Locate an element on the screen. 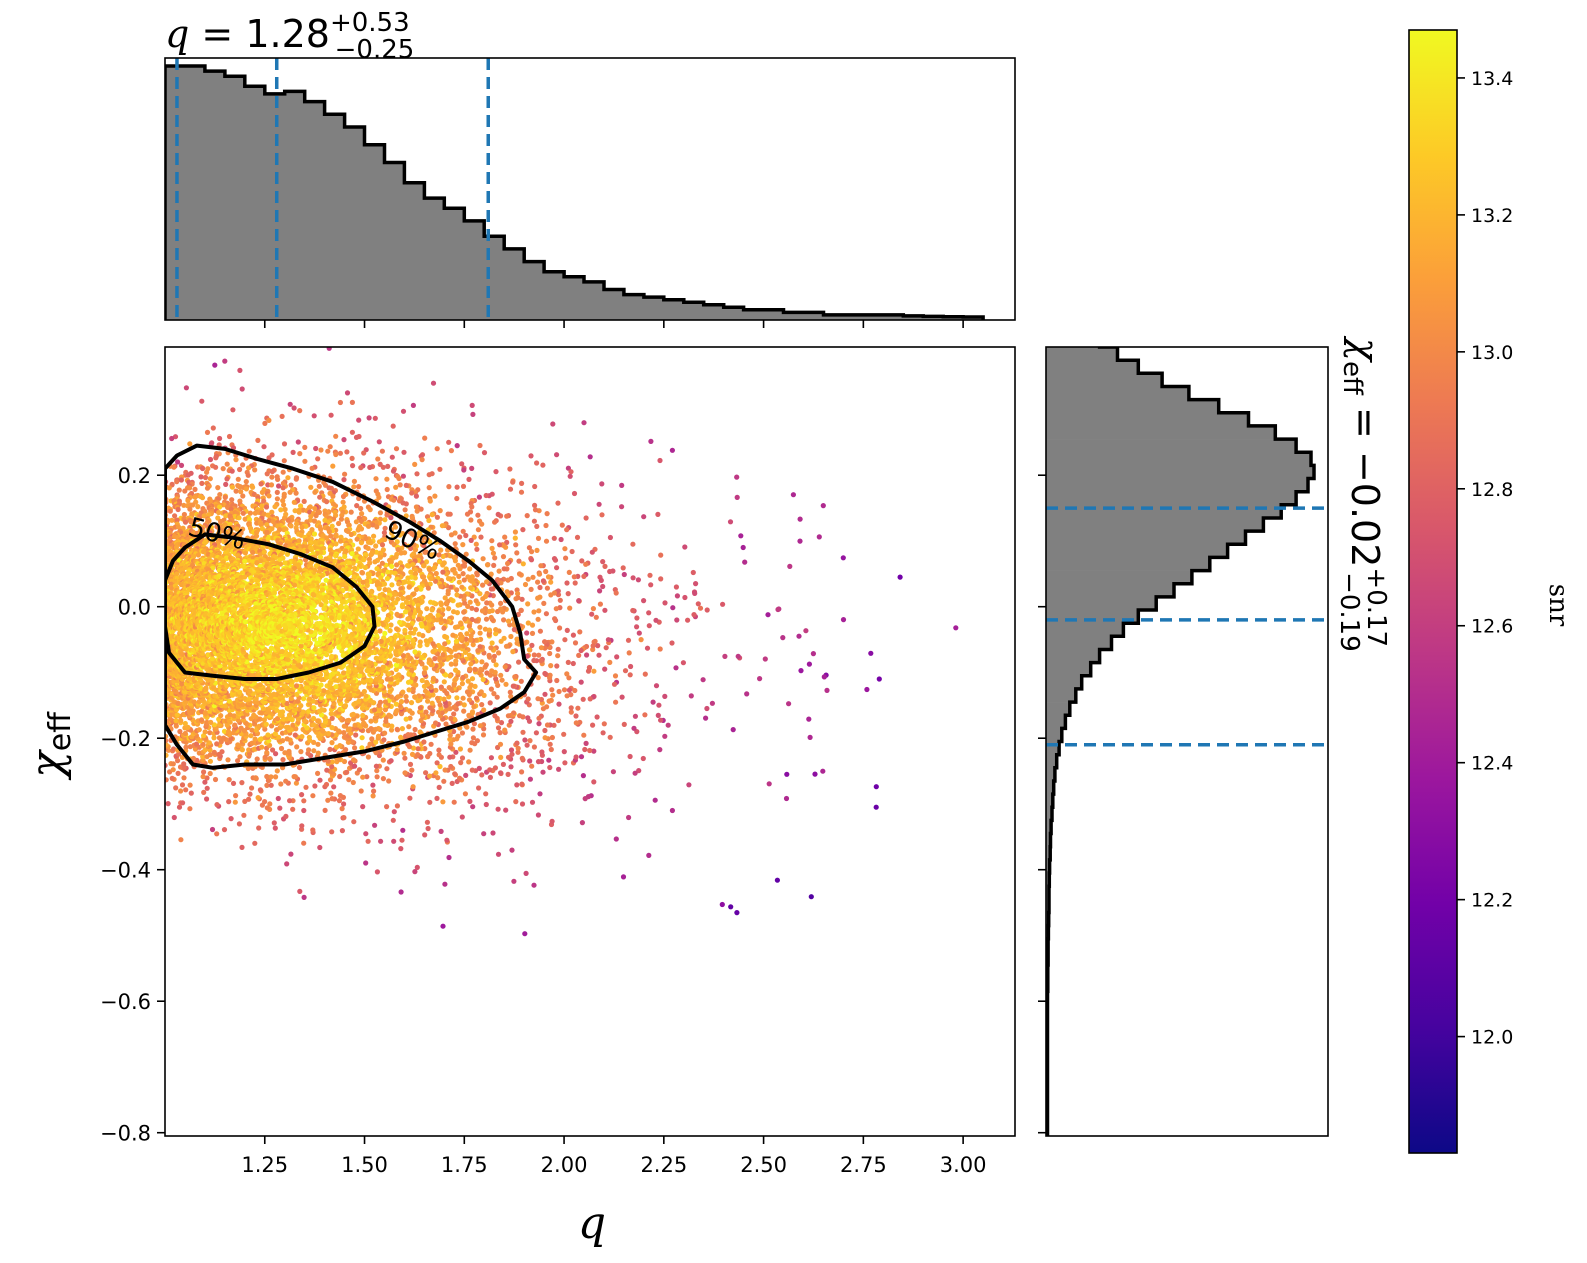  q-marginal-histogram is located at coordinates (590, 192).